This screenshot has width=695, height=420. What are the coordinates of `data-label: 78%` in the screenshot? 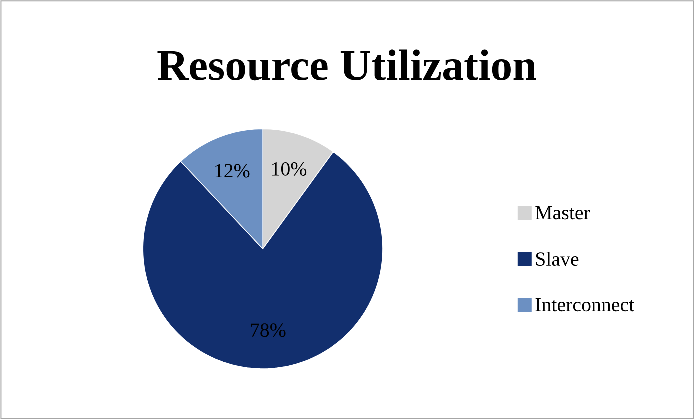 It's located at (268, 331).